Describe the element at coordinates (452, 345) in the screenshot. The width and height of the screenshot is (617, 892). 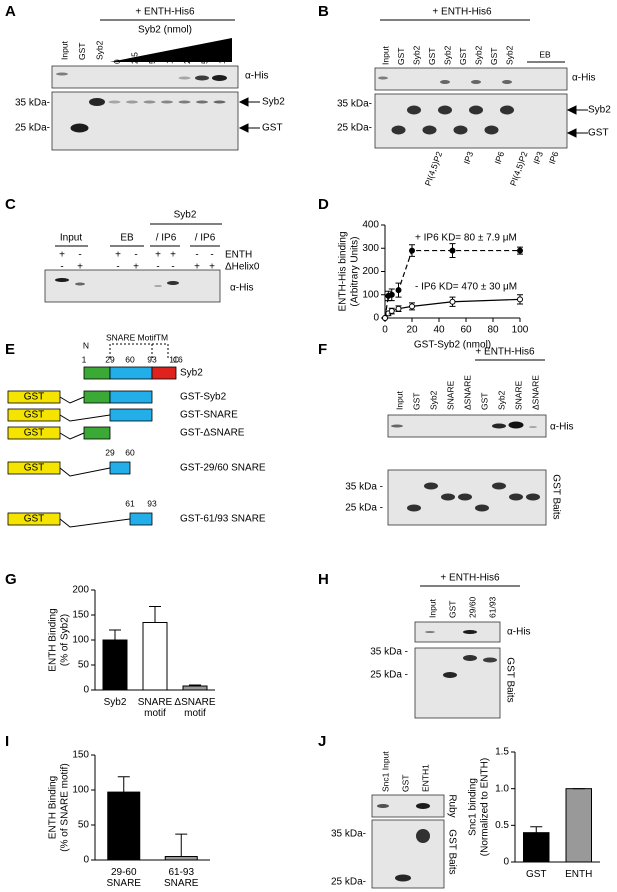
I see `x-axis-label: GST-Syb2 (nmol)` at that location.